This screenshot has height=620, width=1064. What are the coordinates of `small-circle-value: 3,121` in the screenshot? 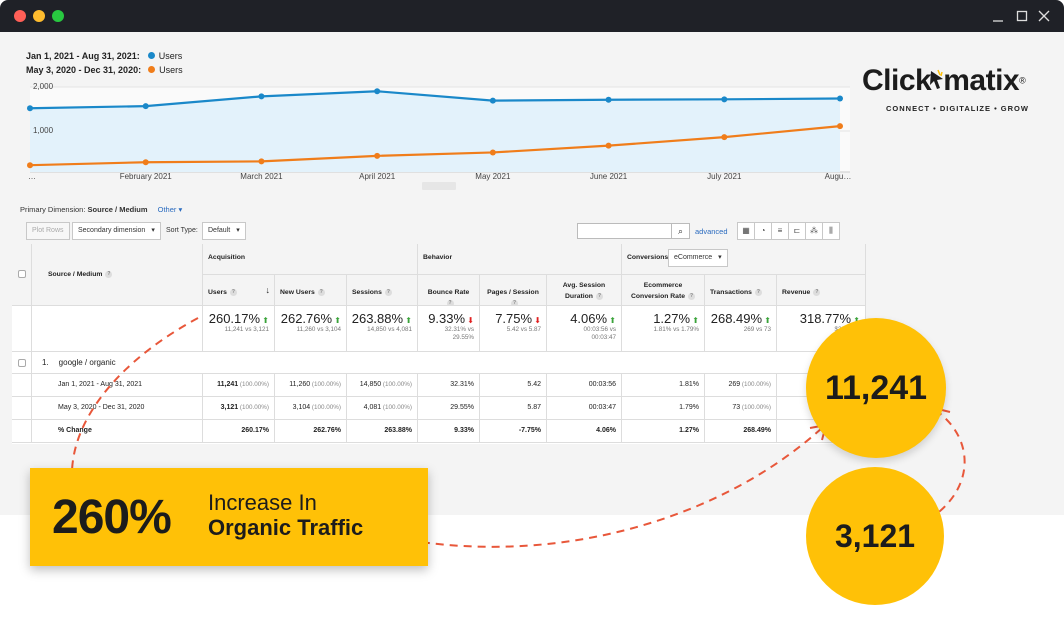 It's located at (875, 535).